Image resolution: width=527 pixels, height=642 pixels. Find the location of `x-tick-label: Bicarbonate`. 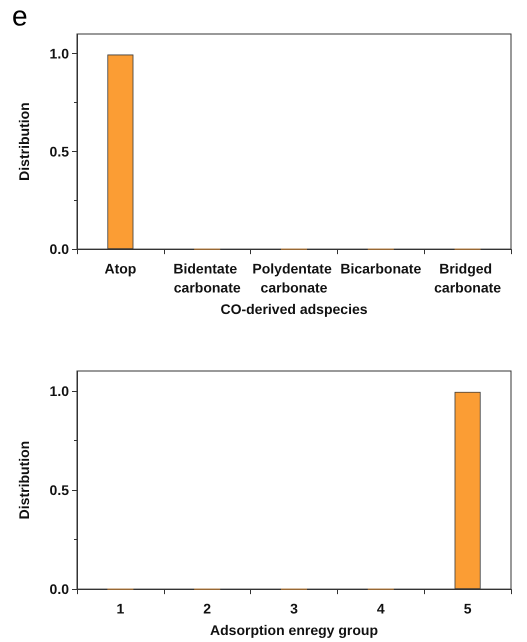

x-tick-label: Bicarbonate is located at coordinates (381, 268).